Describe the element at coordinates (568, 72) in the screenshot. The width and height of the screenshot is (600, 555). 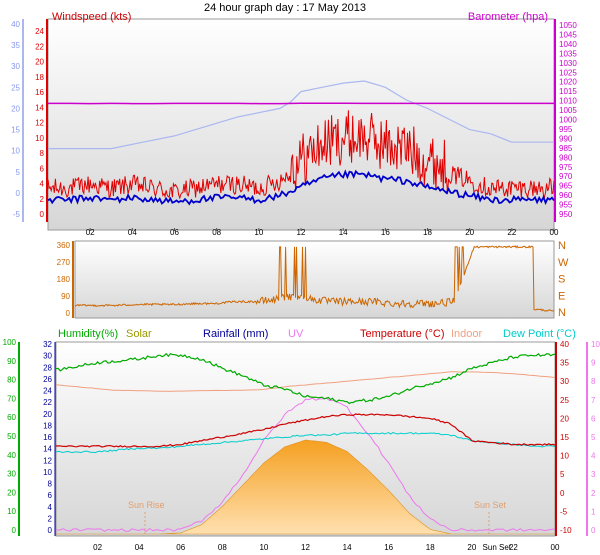
I see `tick-baro: 1025` at that location.